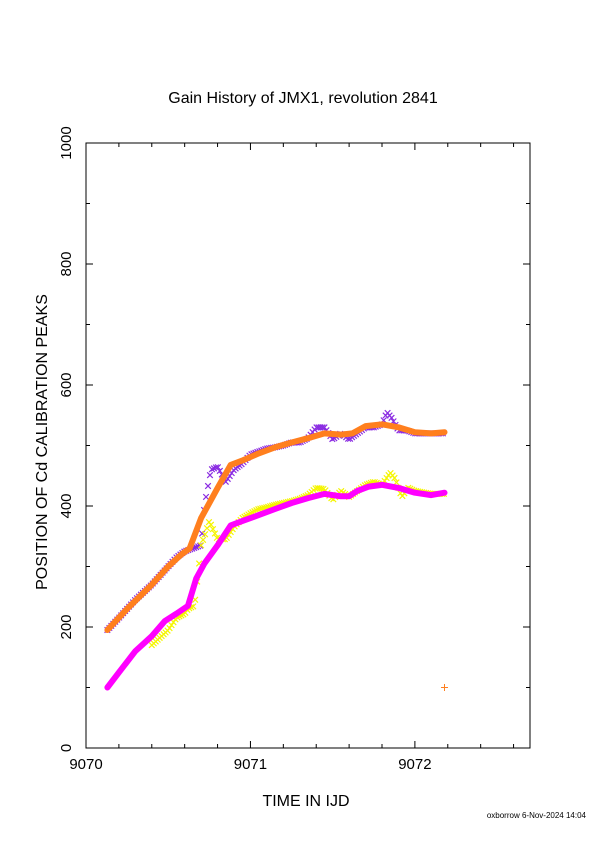 Image resolution: width=595 pixels, height=842 pixels. Describe the element at coordinates (303, 98) in the screenshot. I see `chart-title: Gain History of JMX1, revolution 2841` at that location.